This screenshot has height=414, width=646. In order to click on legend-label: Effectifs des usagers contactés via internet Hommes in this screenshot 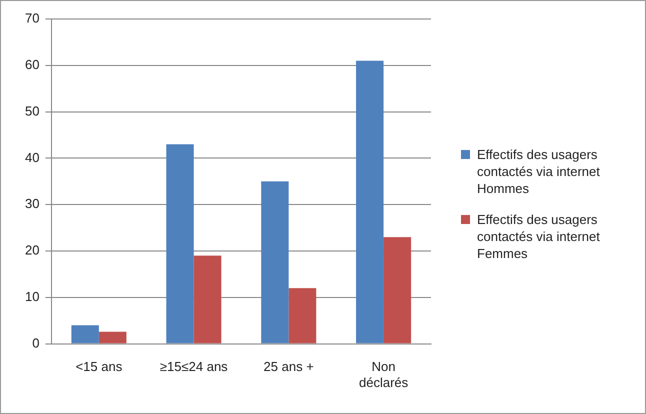, I will do `click(539, 171)`.